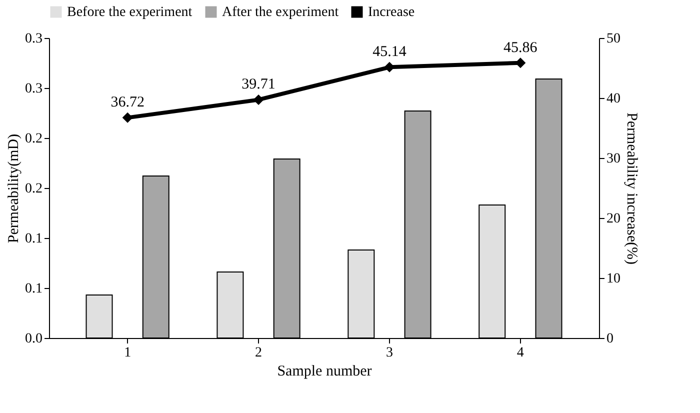 Image resolution: width=700 pixels, height=413 pixels. I want to click on y-axis-title: Permeability(mD), so click(14, 189).